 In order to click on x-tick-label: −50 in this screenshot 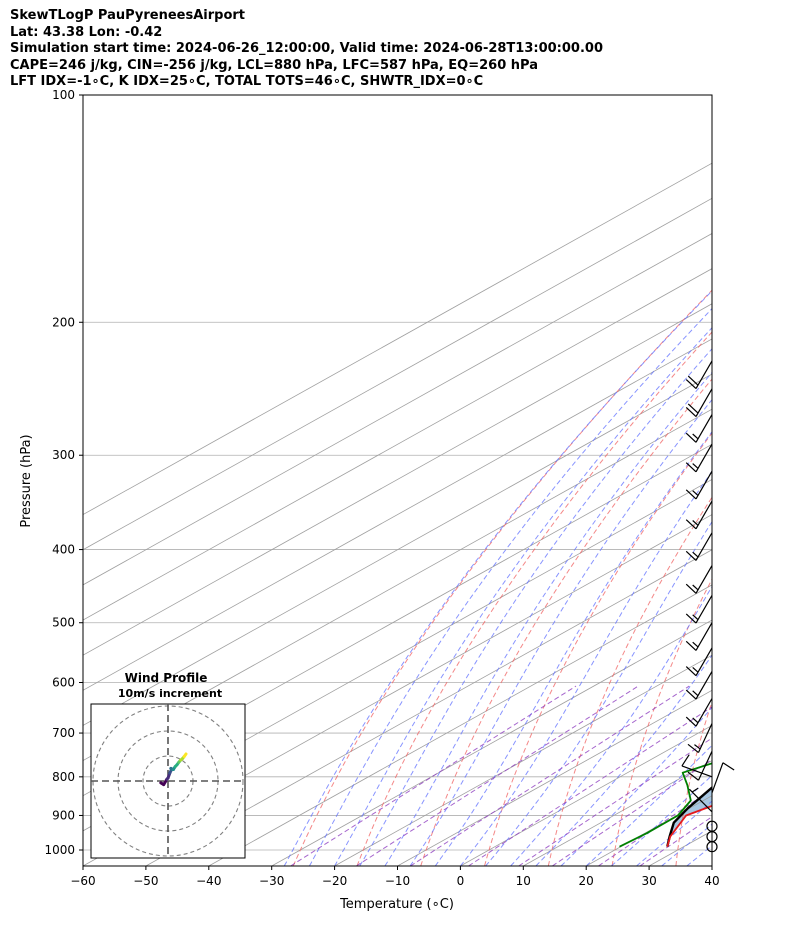, I will do `click(145, 881)`.